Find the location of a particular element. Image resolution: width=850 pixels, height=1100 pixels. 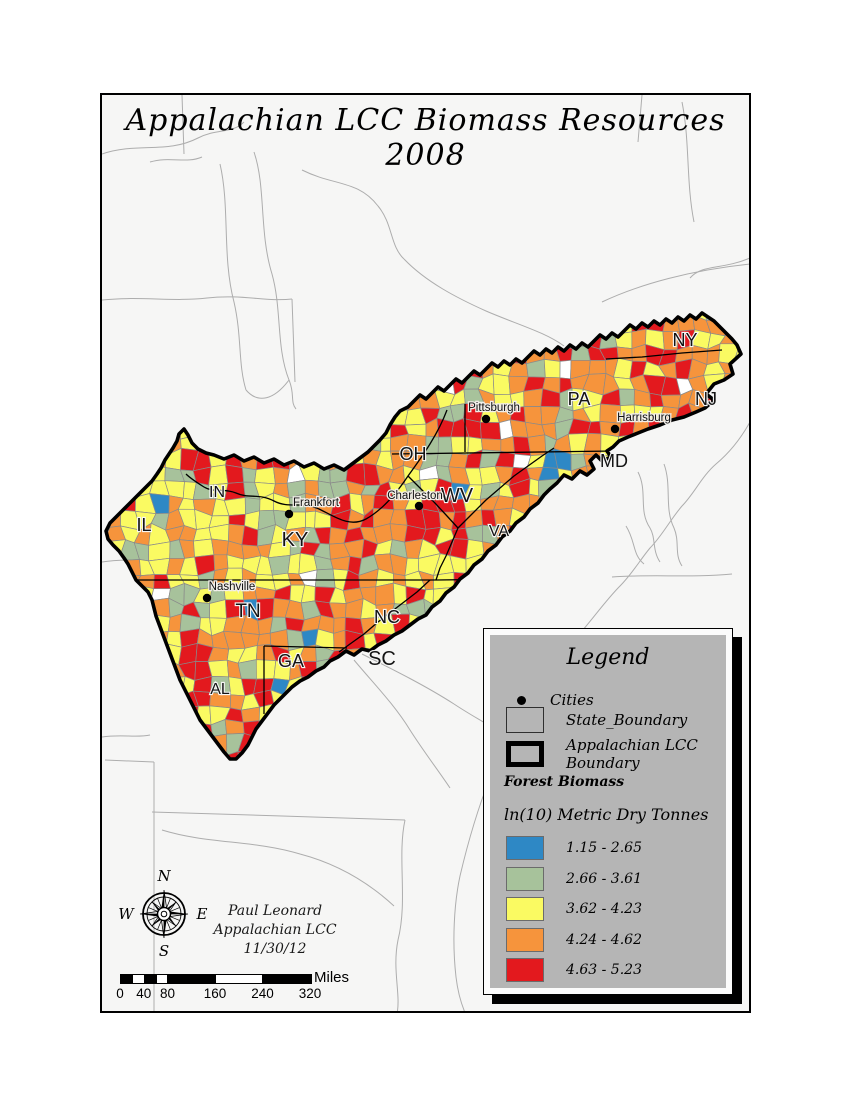

class-range-label: 4.63 - 5.23 is located at coordinates (604, 970).